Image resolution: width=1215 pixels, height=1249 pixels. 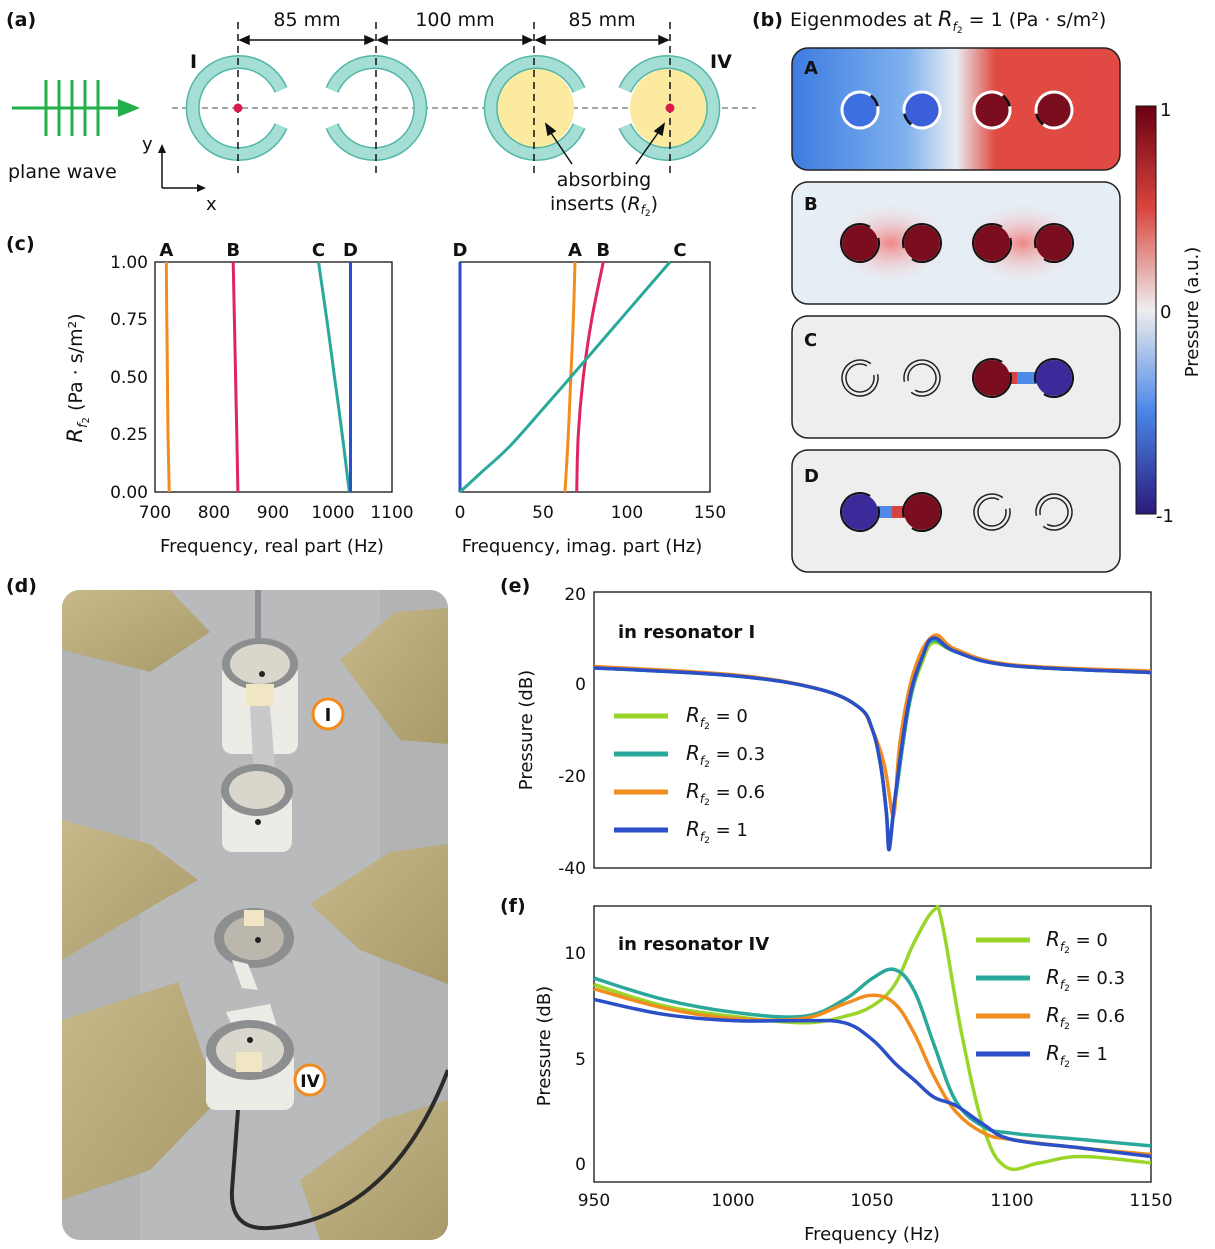 I want to click on photo-label-1: I, so click(x=328, y=715).